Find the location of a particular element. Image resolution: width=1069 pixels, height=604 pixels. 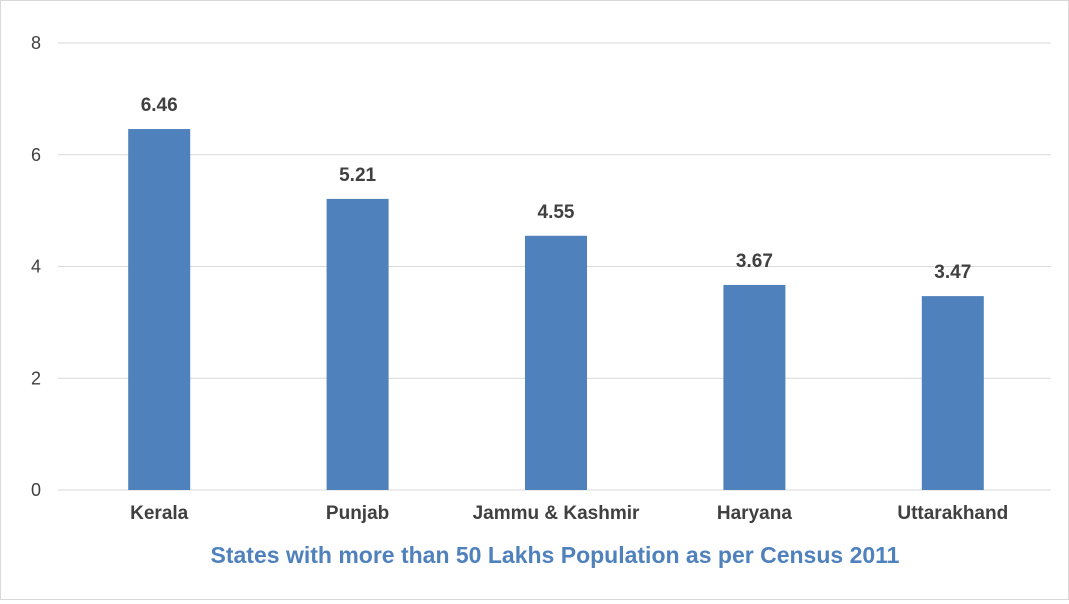

x-tick-label: Kerala is located at coordinates (159, 513).